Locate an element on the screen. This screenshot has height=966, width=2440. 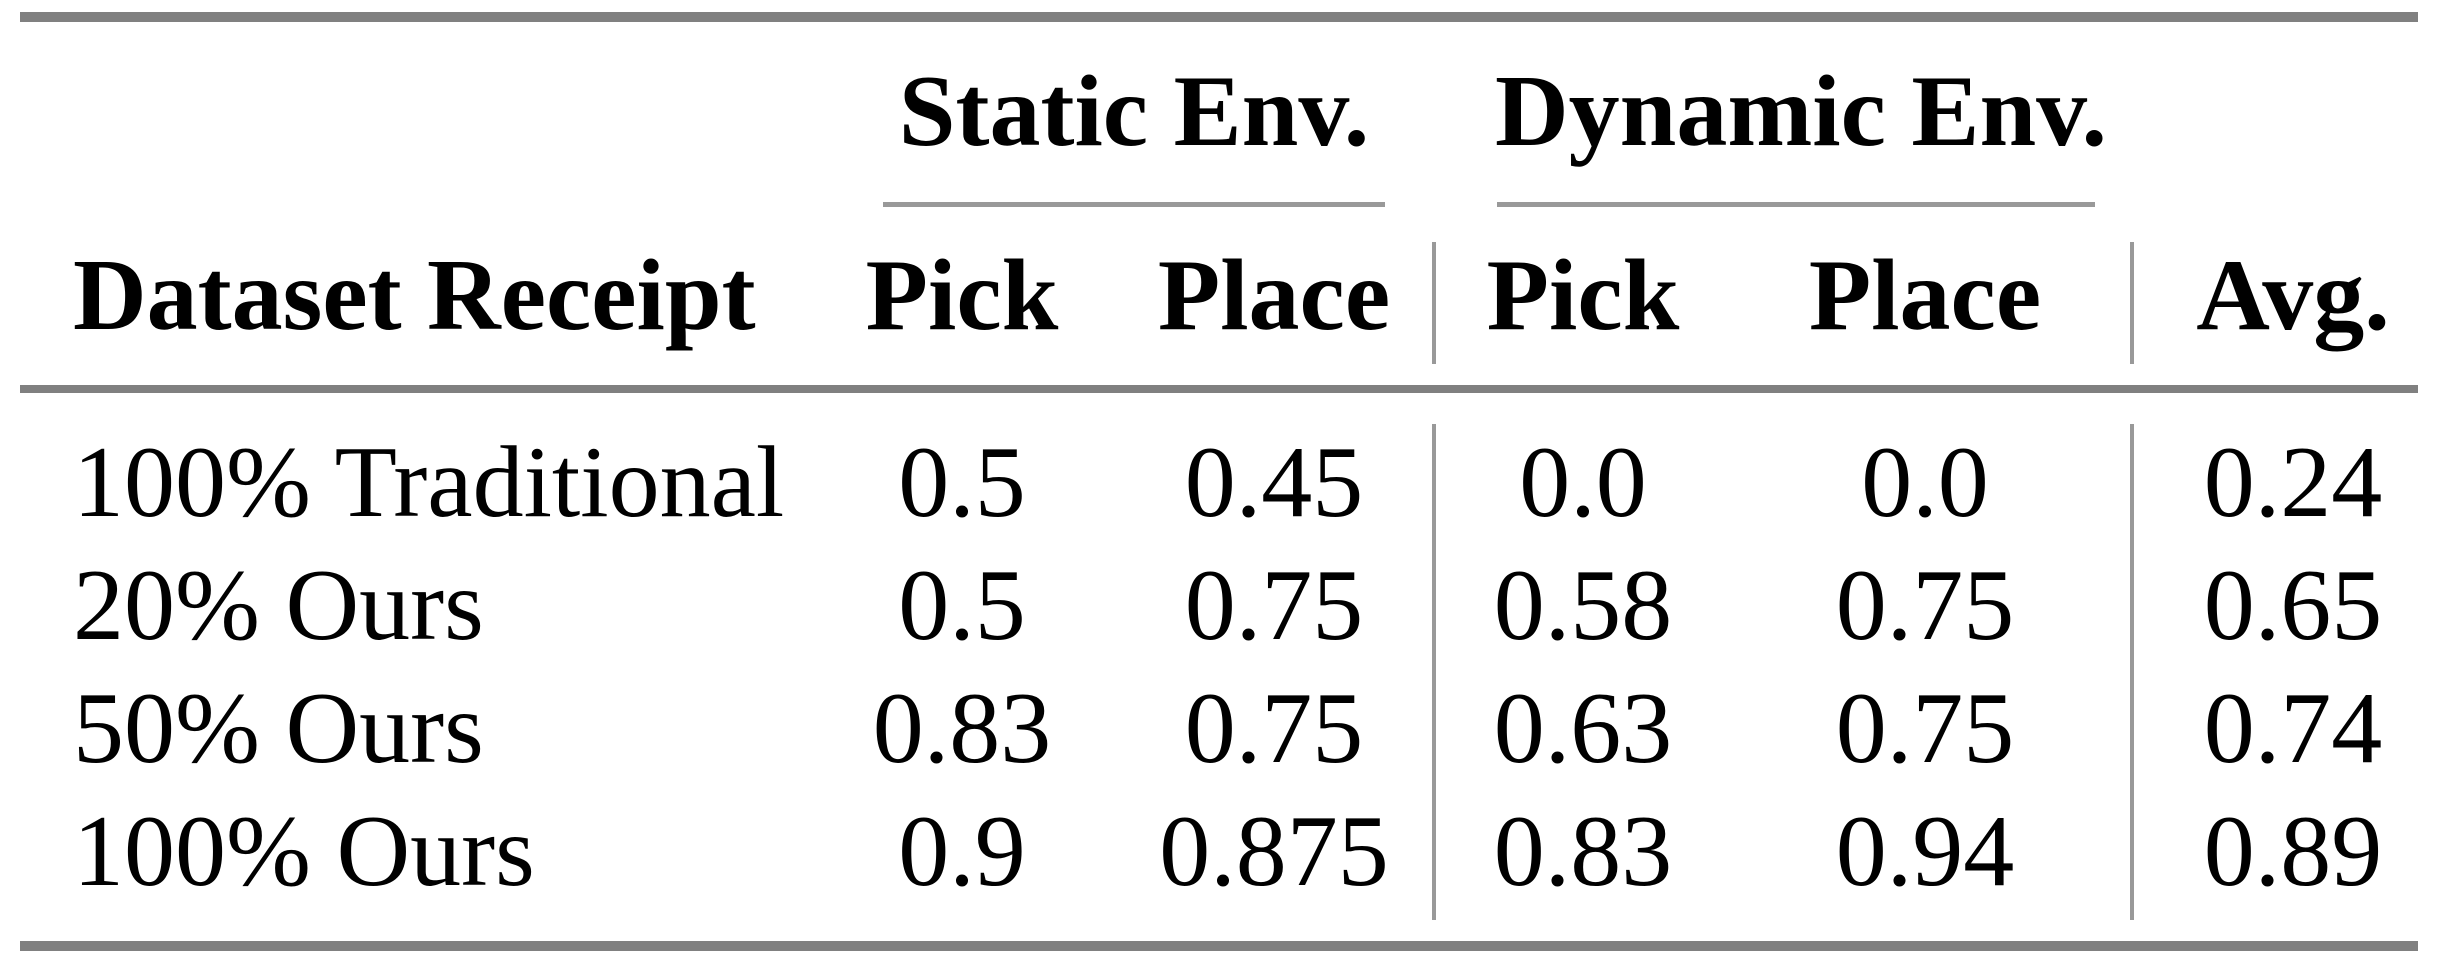
vertical-separator-1-header is located at coordinates (1434, 303).